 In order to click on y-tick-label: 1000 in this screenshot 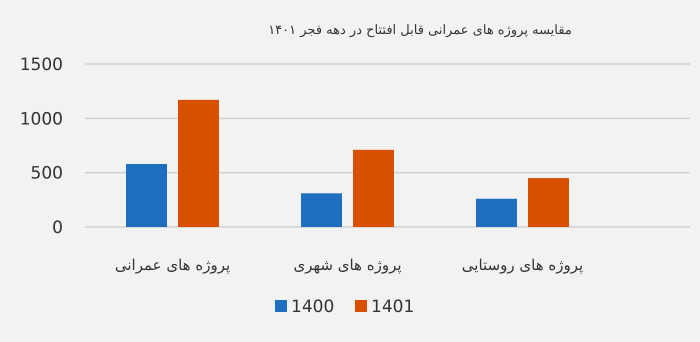, I will do `click(41, 119)`.